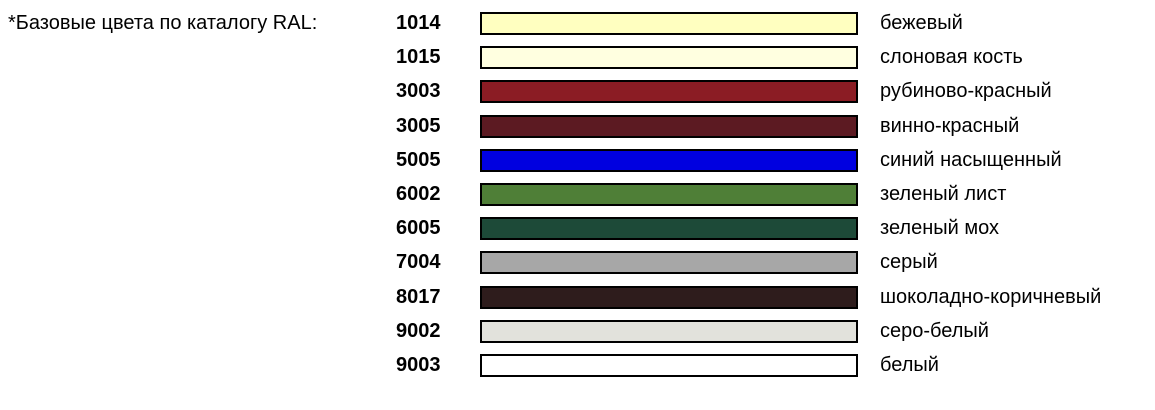  Describe the element at coordinates (951, 57) in the screenshot. I see `color-name: слоновая кость` at that location.